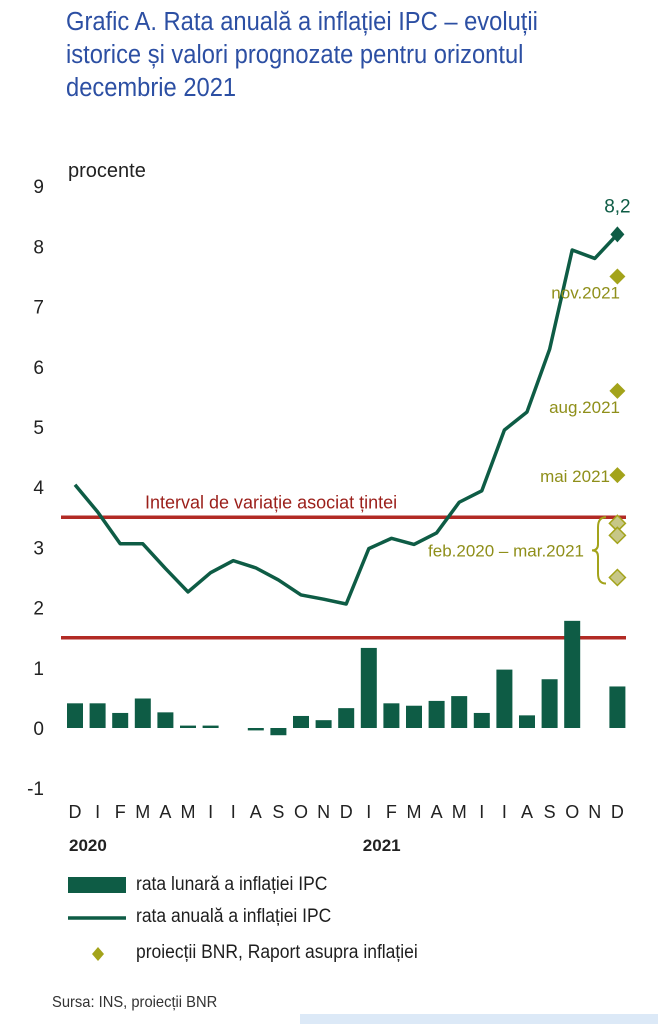 The height and width of the screenshot is (1024, 658). I want to click on y-tick-label: 5, so click(38, 428).